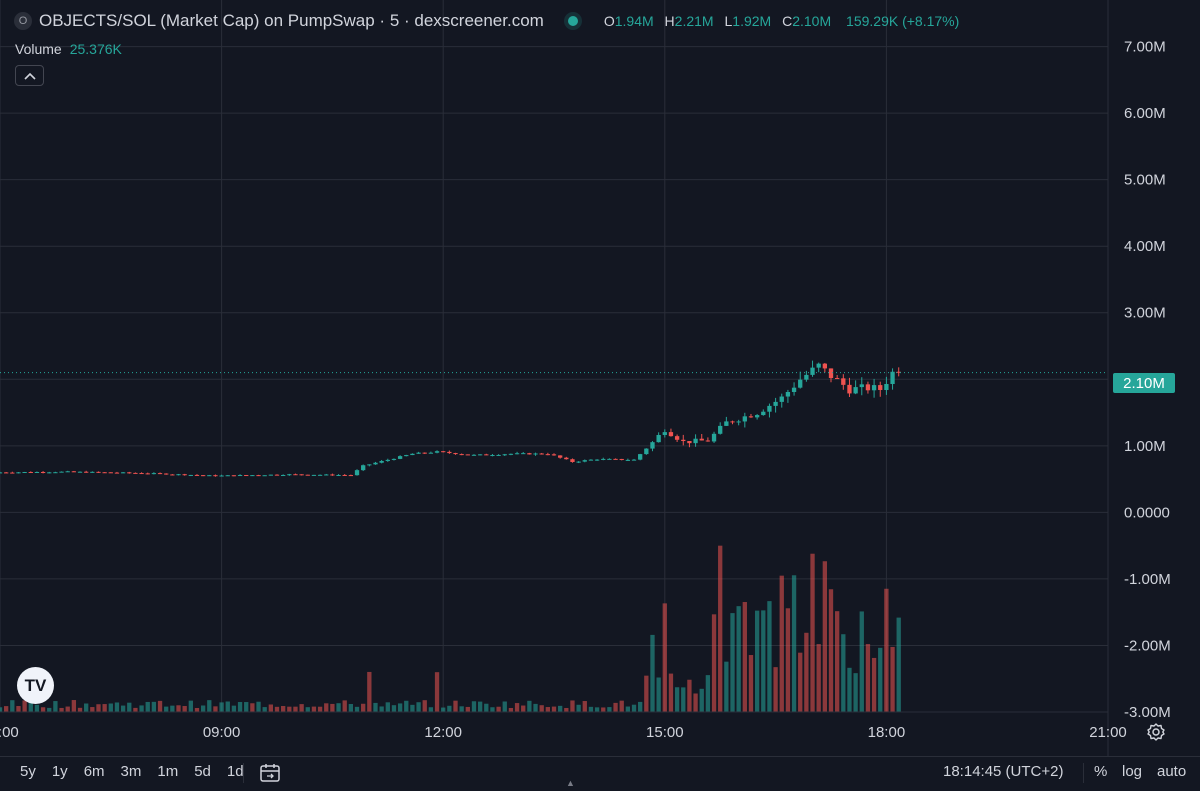 The image size is (1200, 791). I want to click on range-5d-button: 5d, so click(202, 771).